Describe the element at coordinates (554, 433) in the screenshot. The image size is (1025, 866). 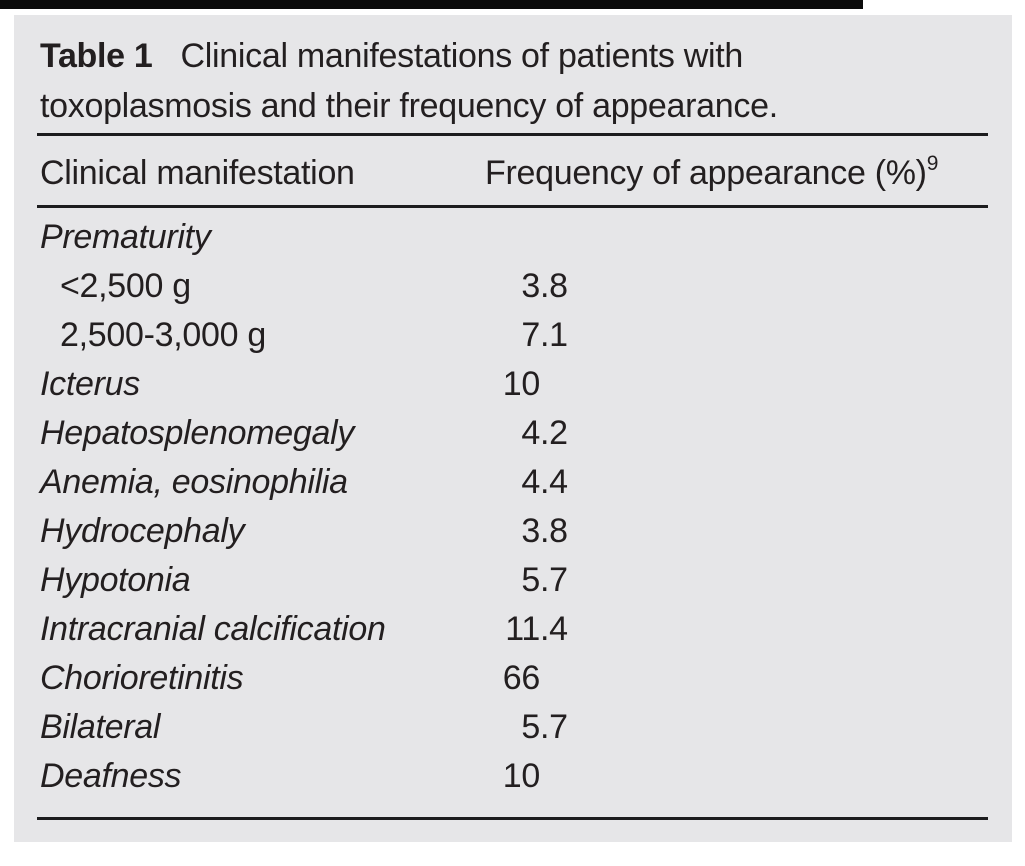
I see `value-fraction-part: .2` at that location.